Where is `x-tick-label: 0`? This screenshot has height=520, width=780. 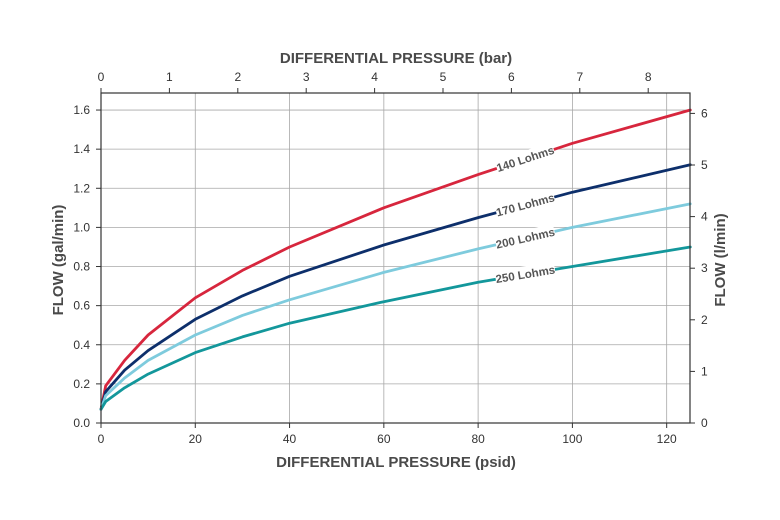
x-tick-label: 0 is located at coordinates (101, 439).